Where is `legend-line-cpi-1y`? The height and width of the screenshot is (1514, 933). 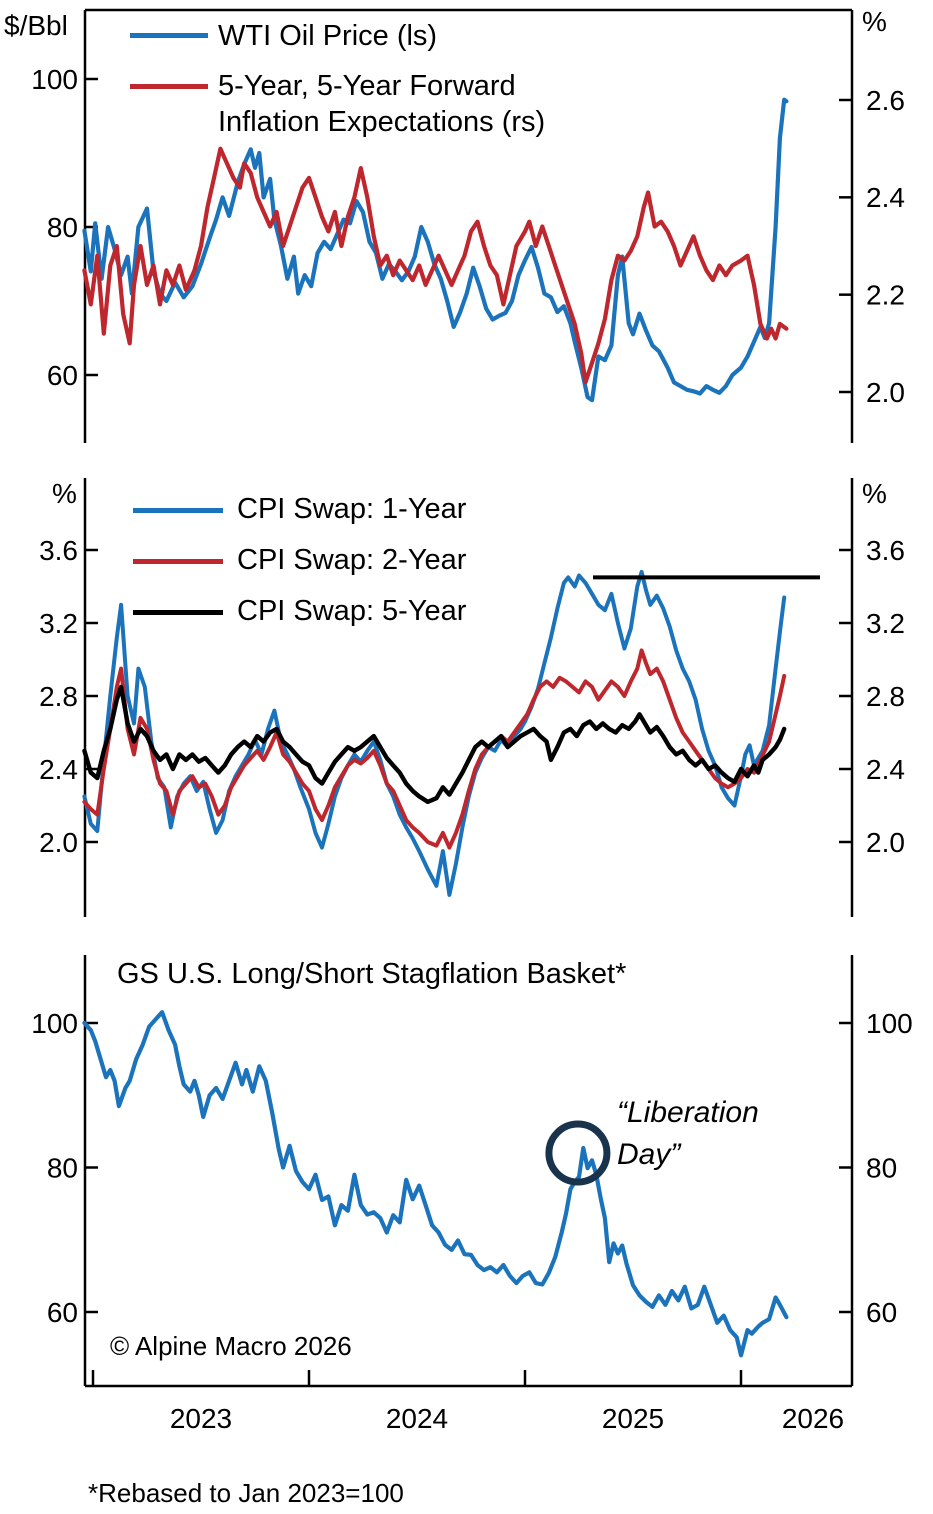 legend-line-cpi-1y is located at coordinates (178, 510).